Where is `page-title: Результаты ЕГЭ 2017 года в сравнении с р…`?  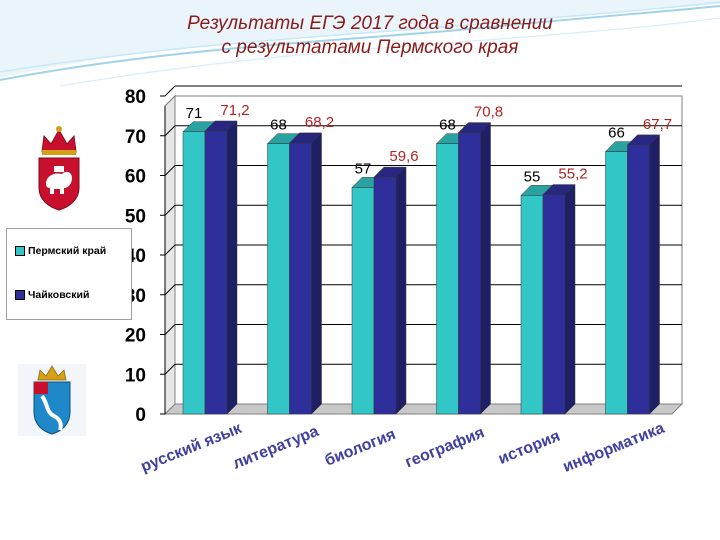 page-title: Результаты ЕГЭ 2017 года в сравнении с р… is located at coordinates (370, 36).